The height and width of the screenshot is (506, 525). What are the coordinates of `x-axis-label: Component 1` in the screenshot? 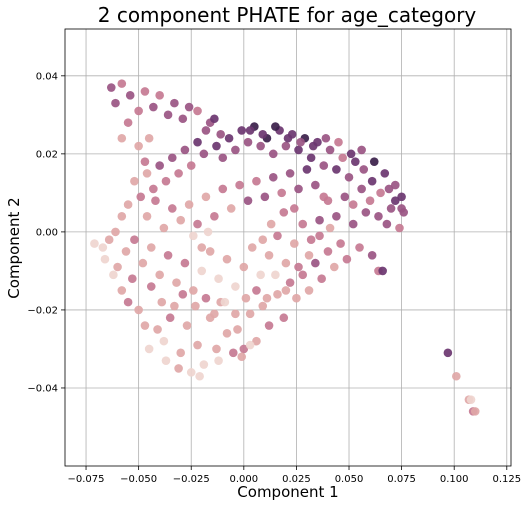 It's located at (287, 492).